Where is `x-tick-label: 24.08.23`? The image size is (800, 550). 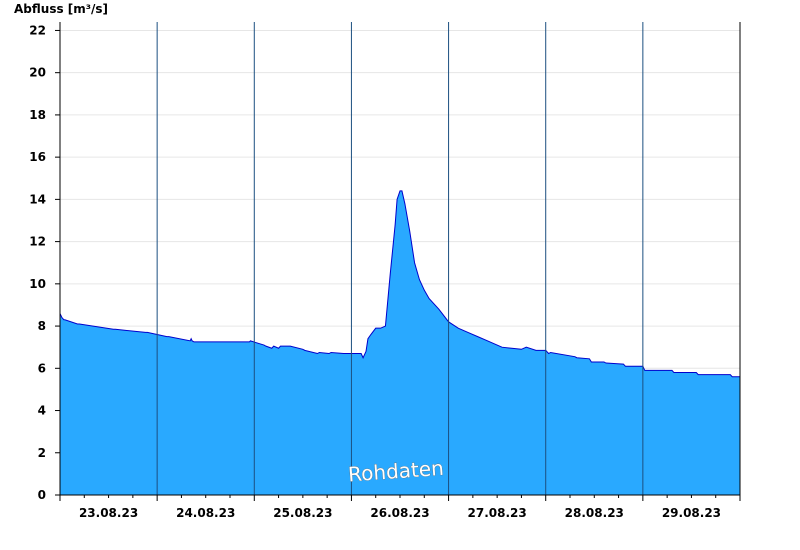 x-tick-label: 24.08.23 is located at coordinates (205, 513).